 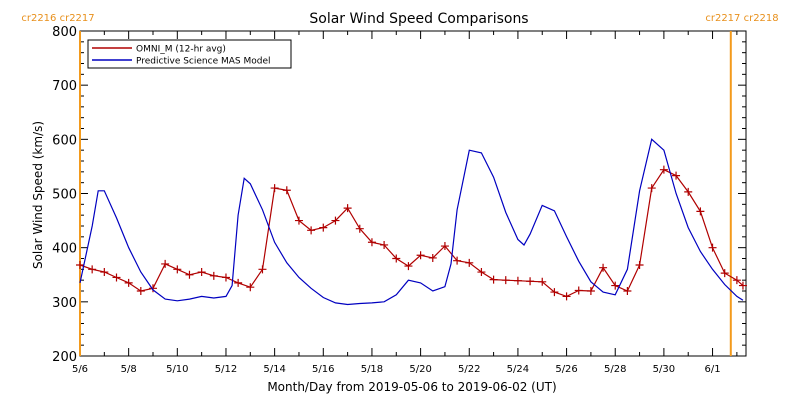 What do you see at coordinates (80, 369) in the screenshot?
I see `x-tick-label: 5/6` at bounding box center [80, 369].